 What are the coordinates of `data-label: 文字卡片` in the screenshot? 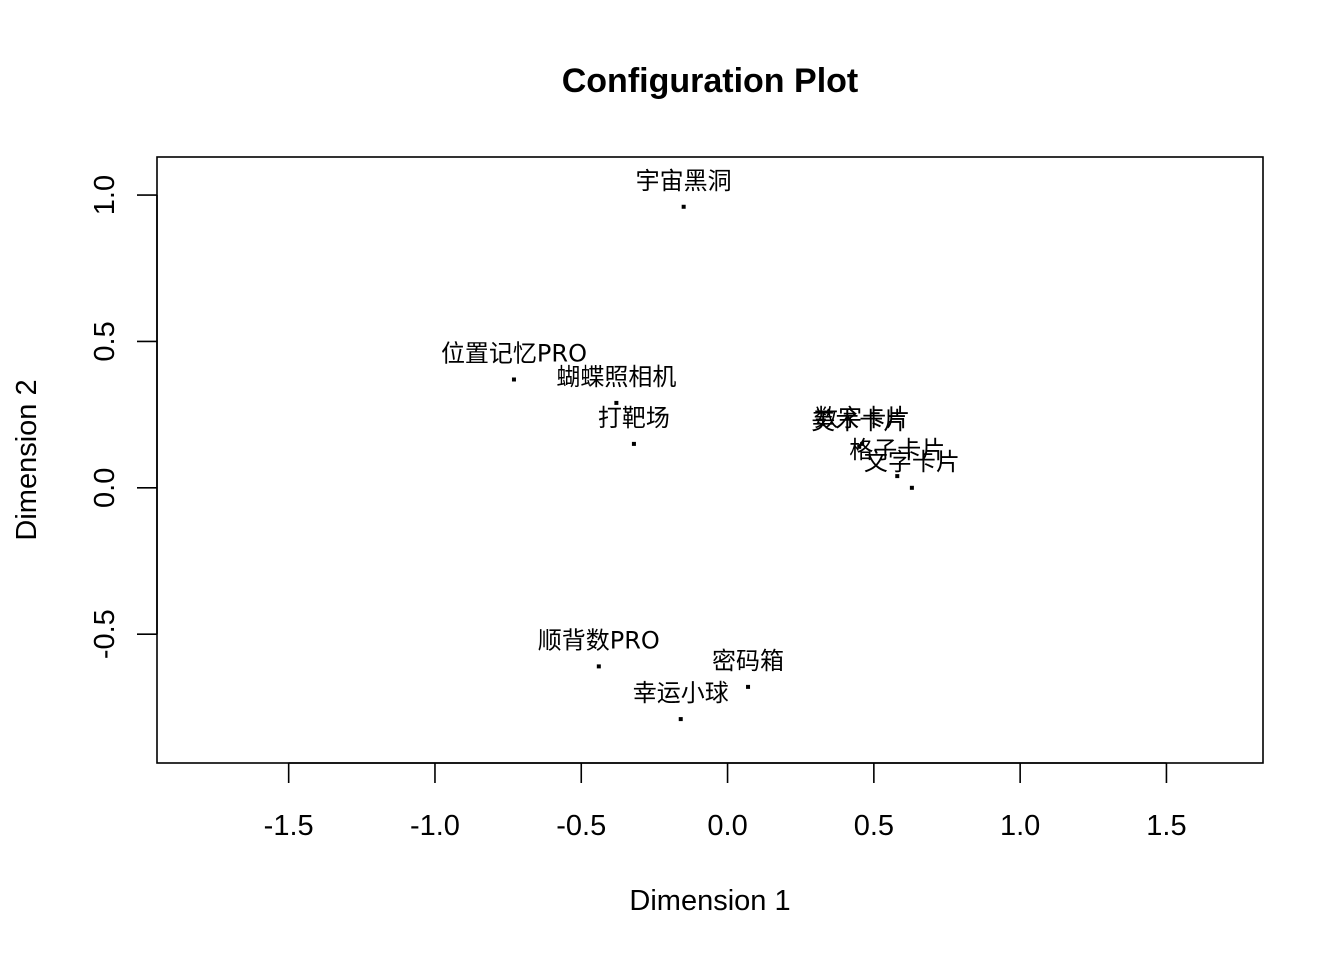 It's located at (912, 462).